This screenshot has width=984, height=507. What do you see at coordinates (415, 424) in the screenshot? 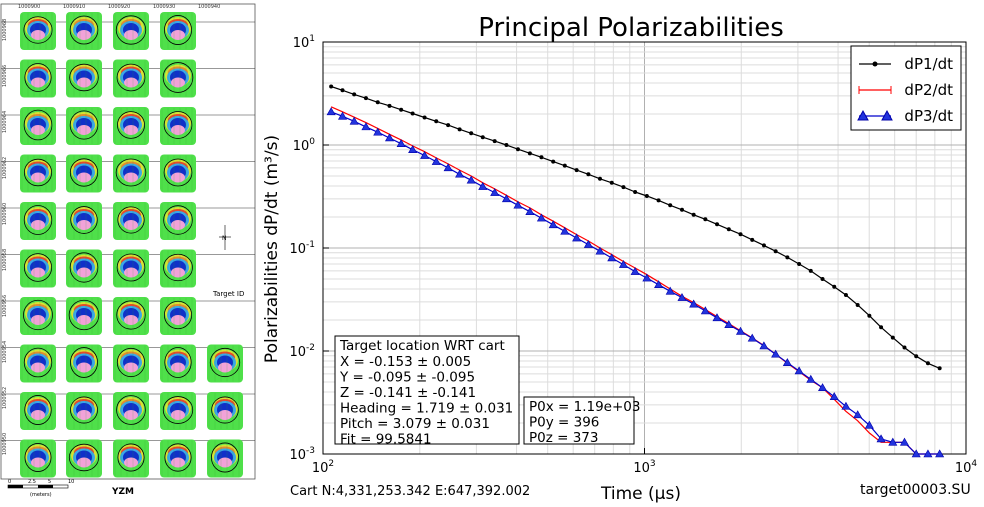
I see `target-location-line: Pitch = 3.079 ± 0.031` at bounding box center [415, 424].